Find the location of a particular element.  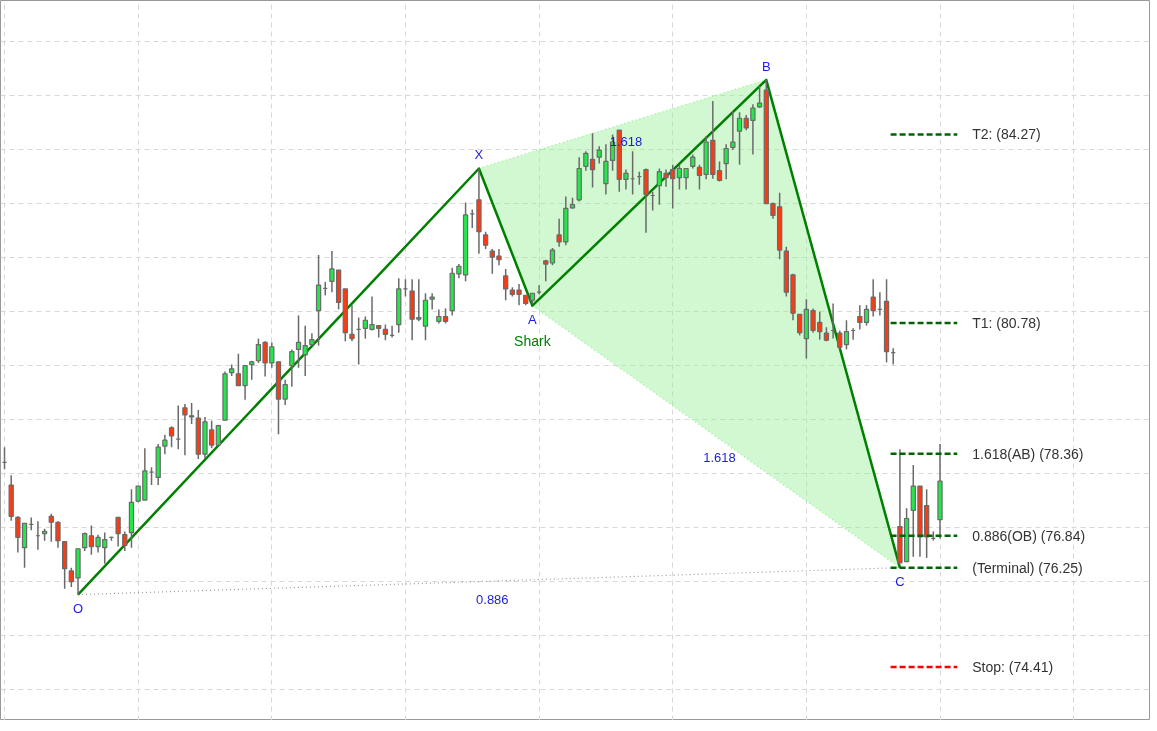

data-label: O is located at coordinates (78, 608).